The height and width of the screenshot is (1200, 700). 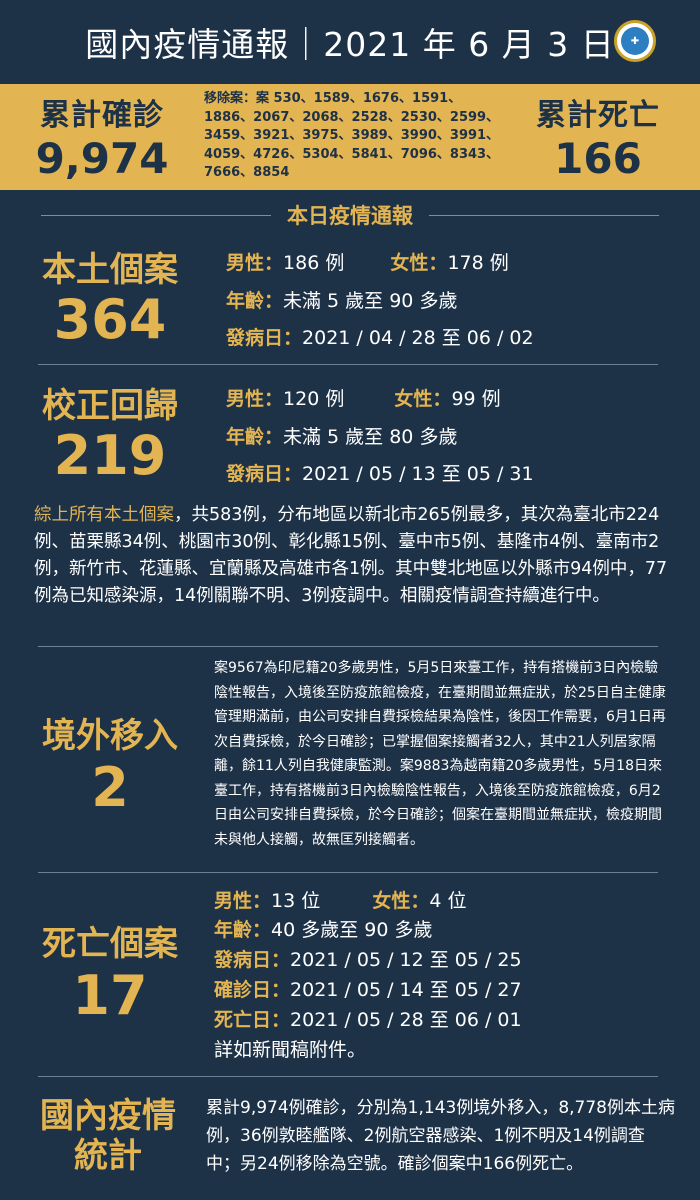 I want to click on page-title: 國內疫情通報｜2021 年 6 月 3 日, so click(x=350, y=44).